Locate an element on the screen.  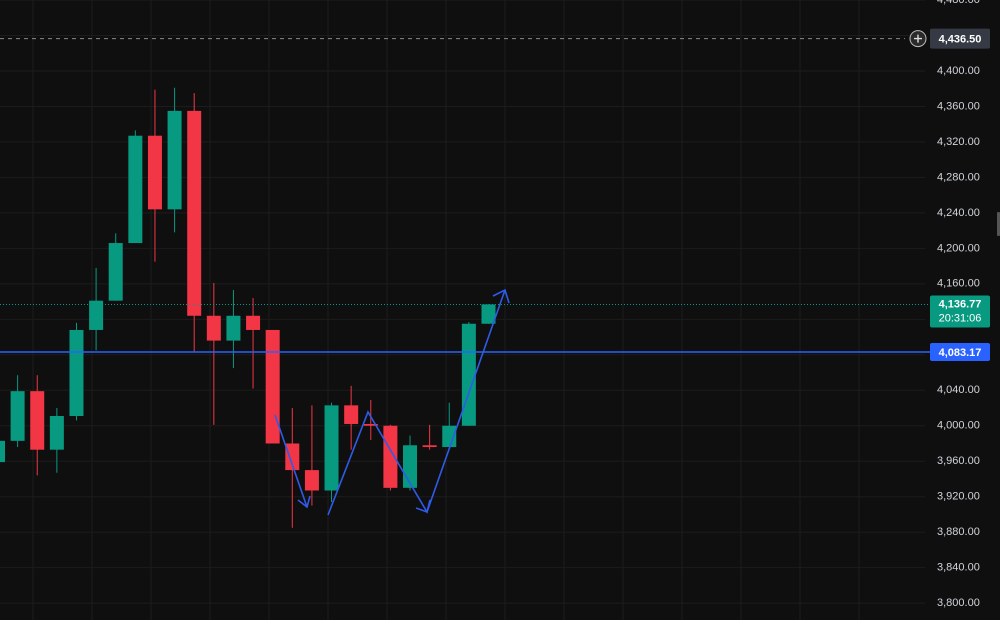
y-tick-label: 3,800.00 is located at coordinates (958, 603).